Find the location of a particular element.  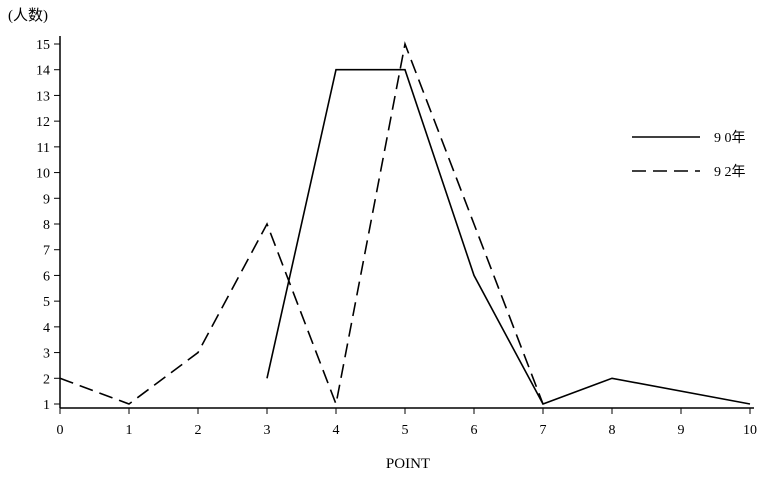

x-tick-label: 10 is located at coordinates (750, 430).